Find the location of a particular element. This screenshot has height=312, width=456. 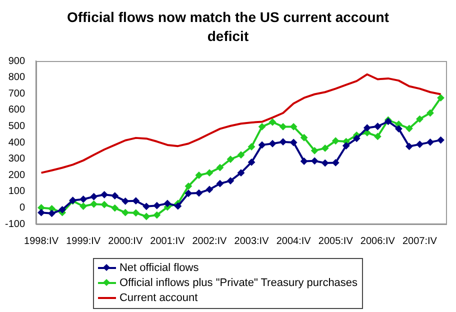

x-tick-label: 2001:IV is located at coordinates (167, 241).